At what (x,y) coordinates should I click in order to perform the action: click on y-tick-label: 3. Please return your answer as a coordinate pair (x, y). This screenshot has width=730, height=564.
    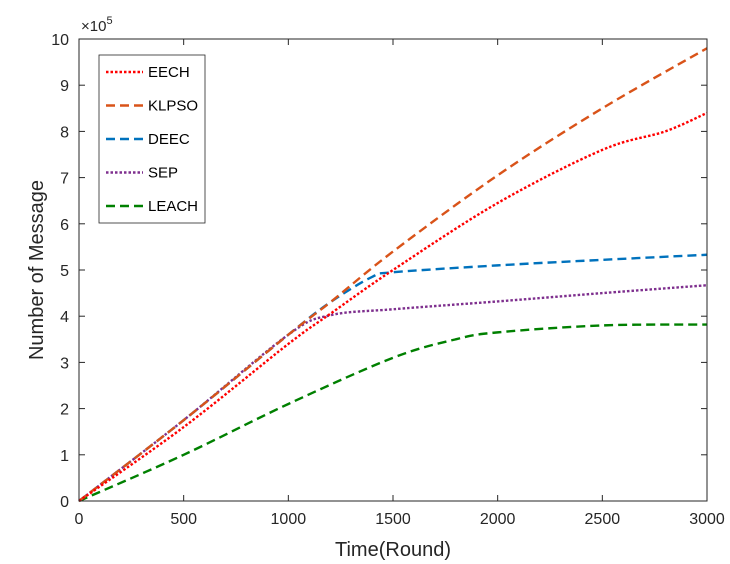
    Looking at the image, I should click on (64, 363).